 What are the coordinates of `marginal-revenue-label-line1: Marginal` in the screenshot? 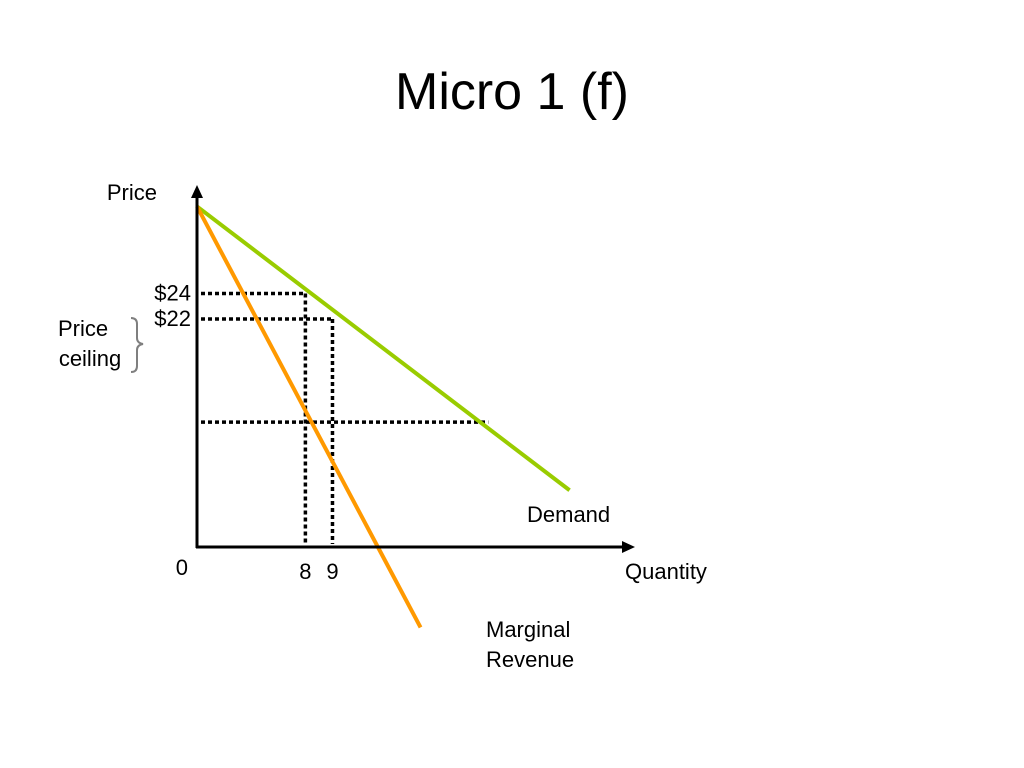 It's located at (528, 629).